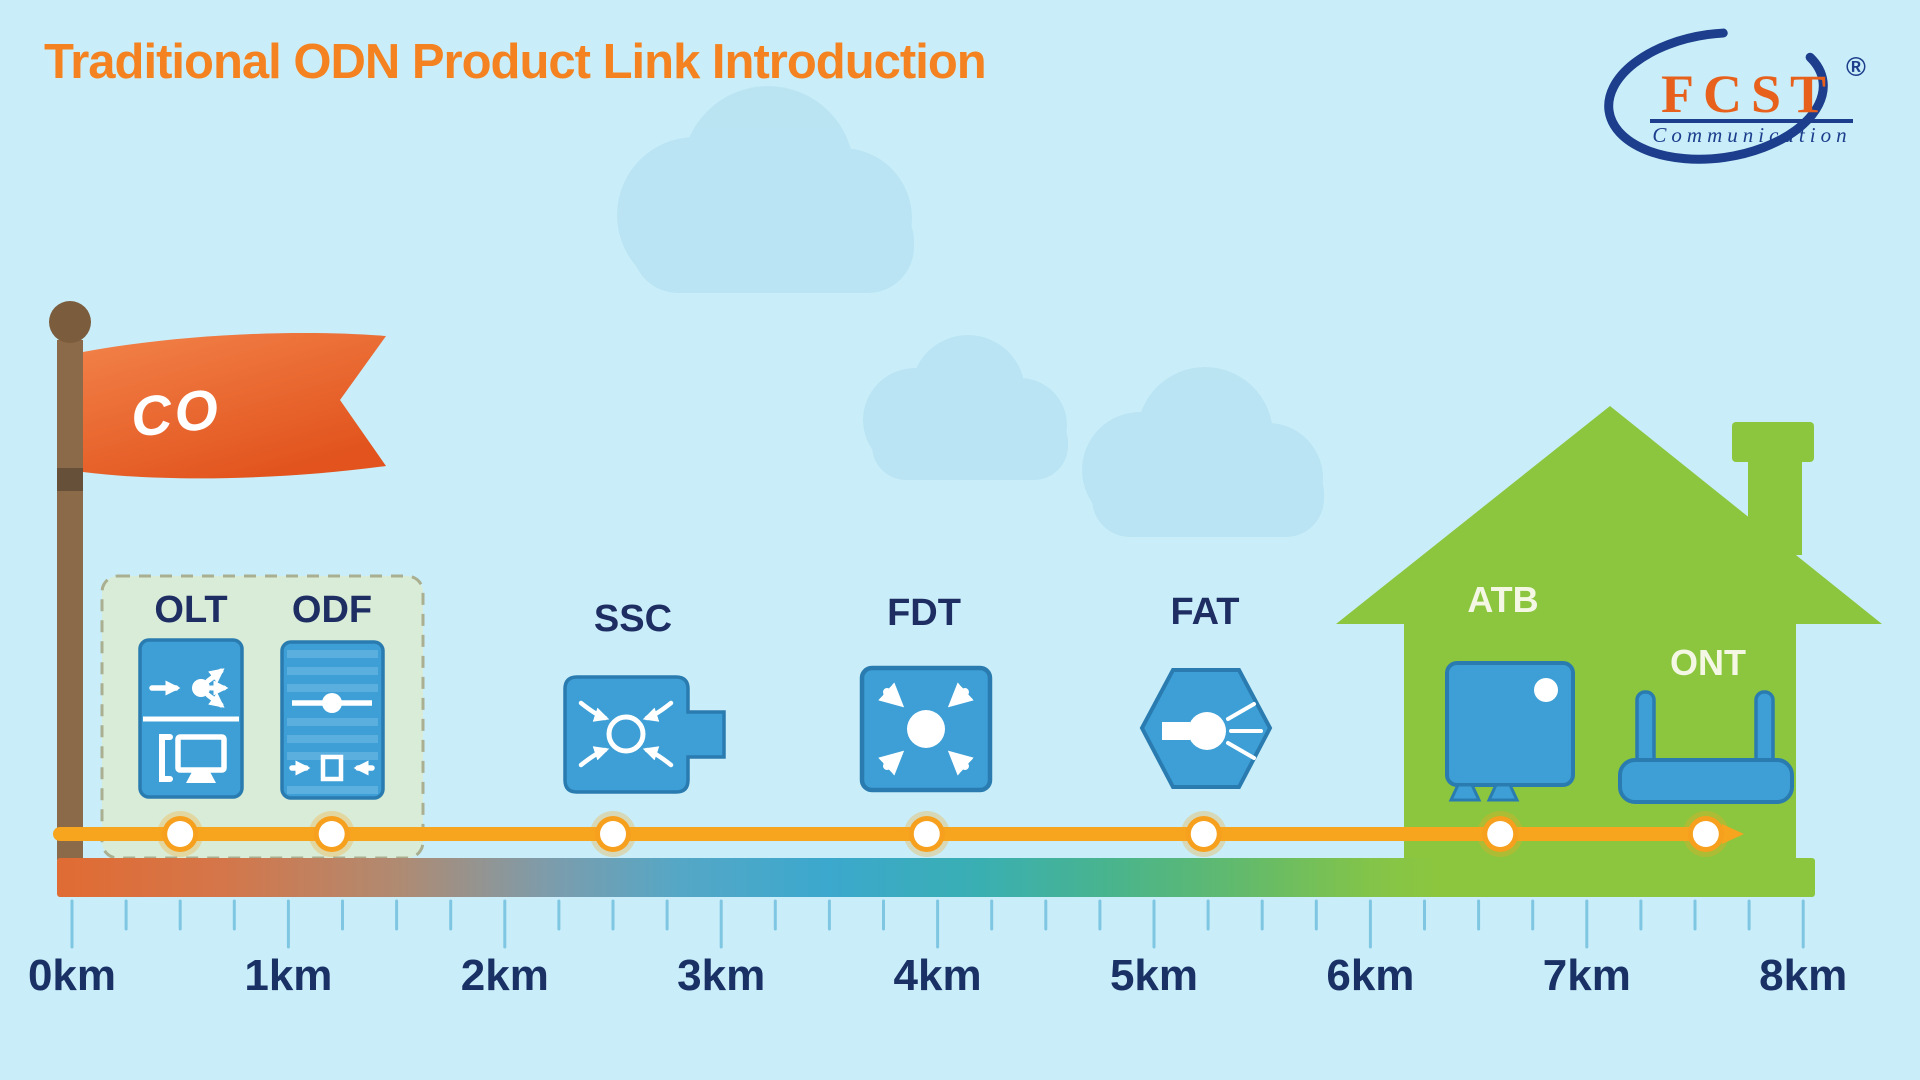  I want to click on olt-icon, so click(191, 718).